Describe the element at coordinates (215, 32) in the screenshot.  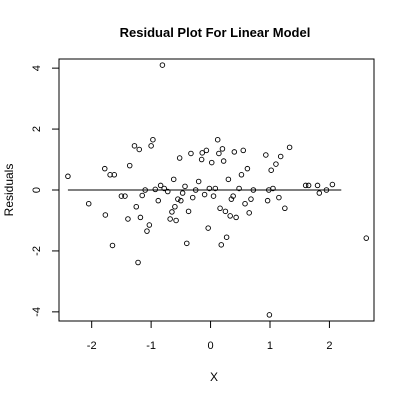
I see `chart-title: Residual Plot For Linear Model` at that location.